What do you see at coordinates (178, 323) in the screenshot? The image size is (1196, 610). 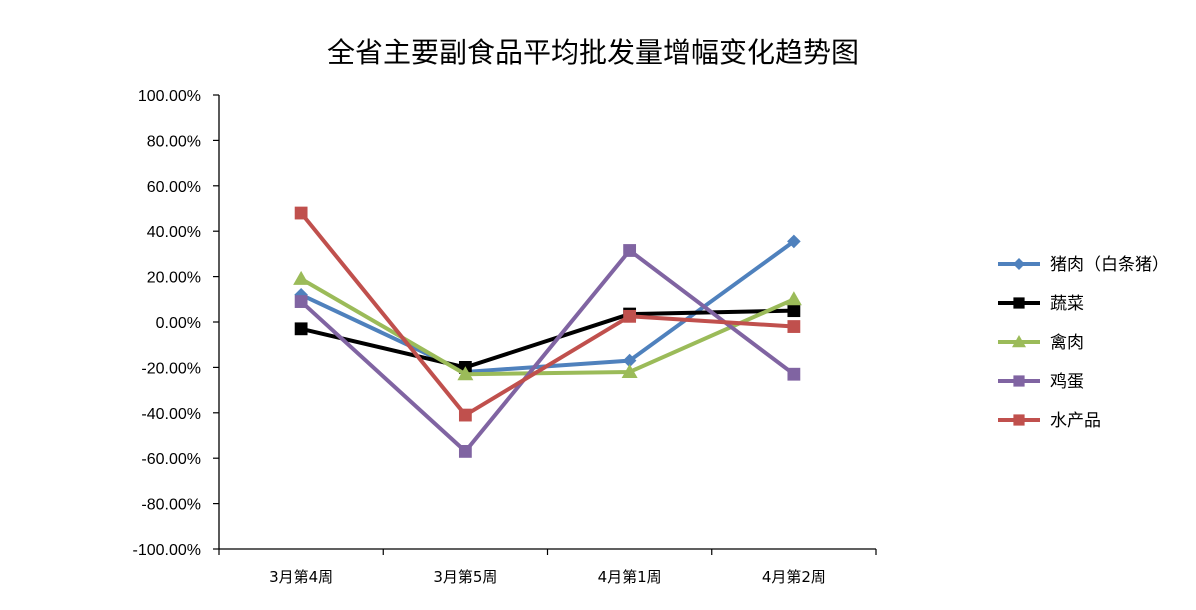 I see `y-tick-label: 0.00%` at bounding box center [178, 323].